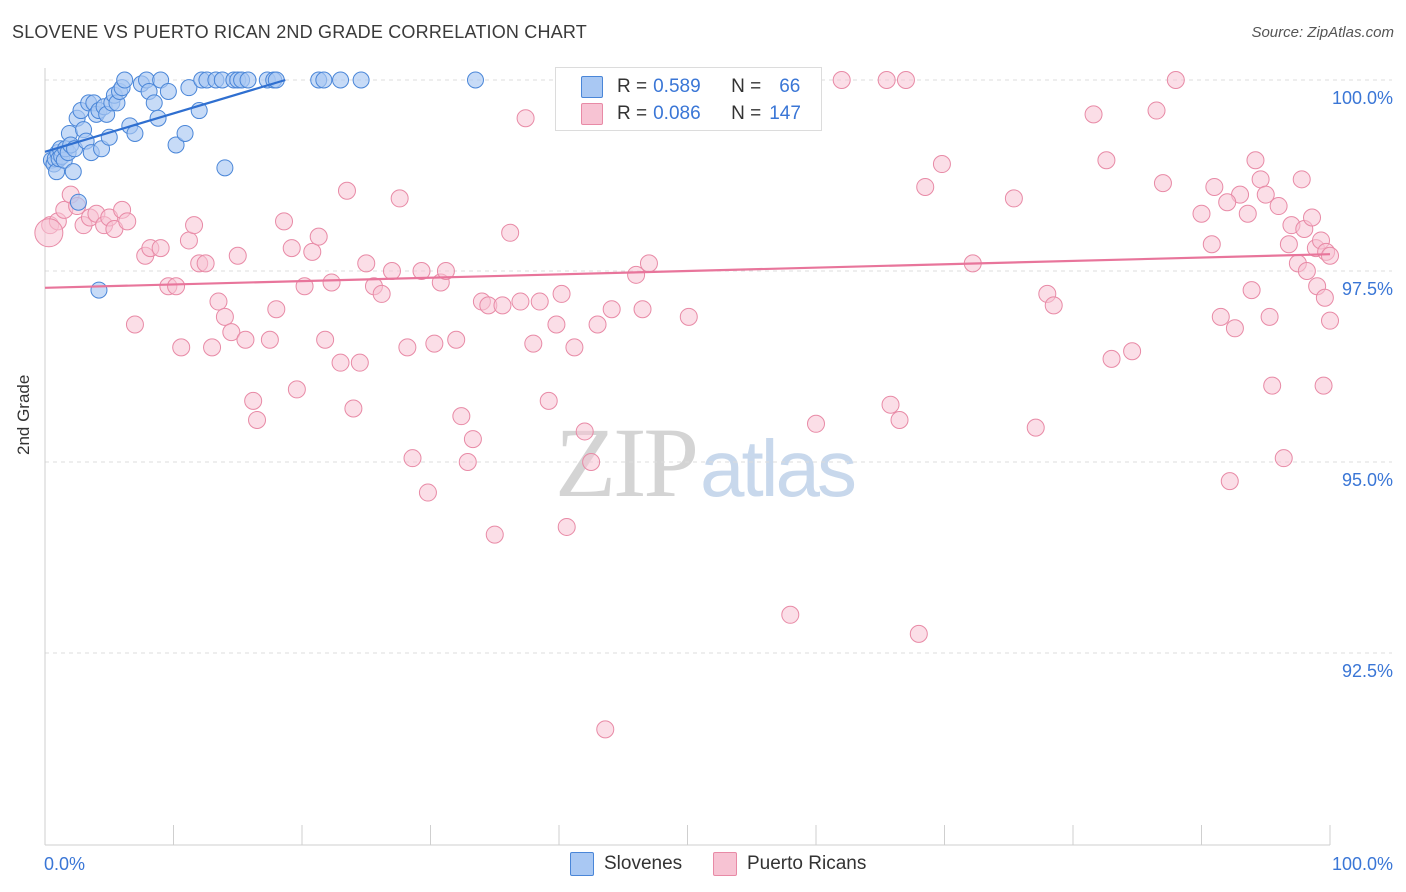  I want to click on legend-swatch-blue, so click(592, 87).